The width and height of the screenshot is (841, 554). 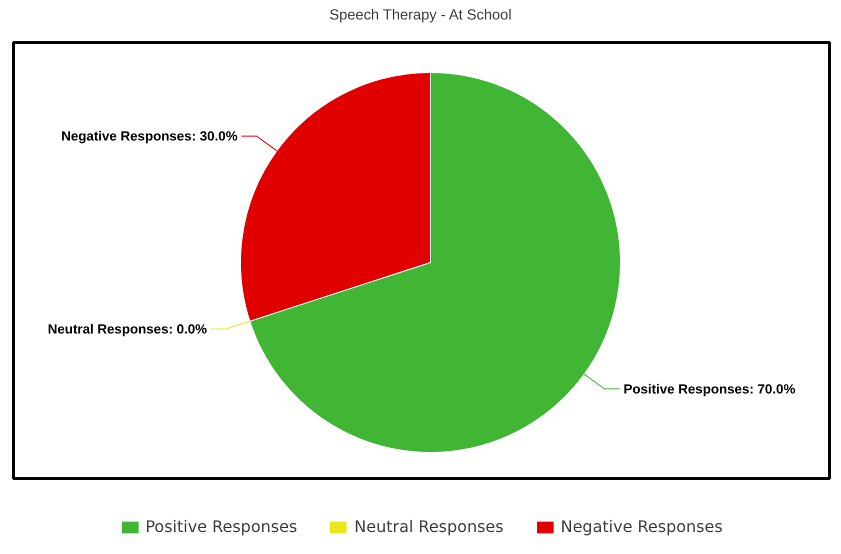 What do you see at coordinates (149, 136) in the screenshot?
I see `data-label: Negative Responses: 30.0%` at bounding box center [149, 136].